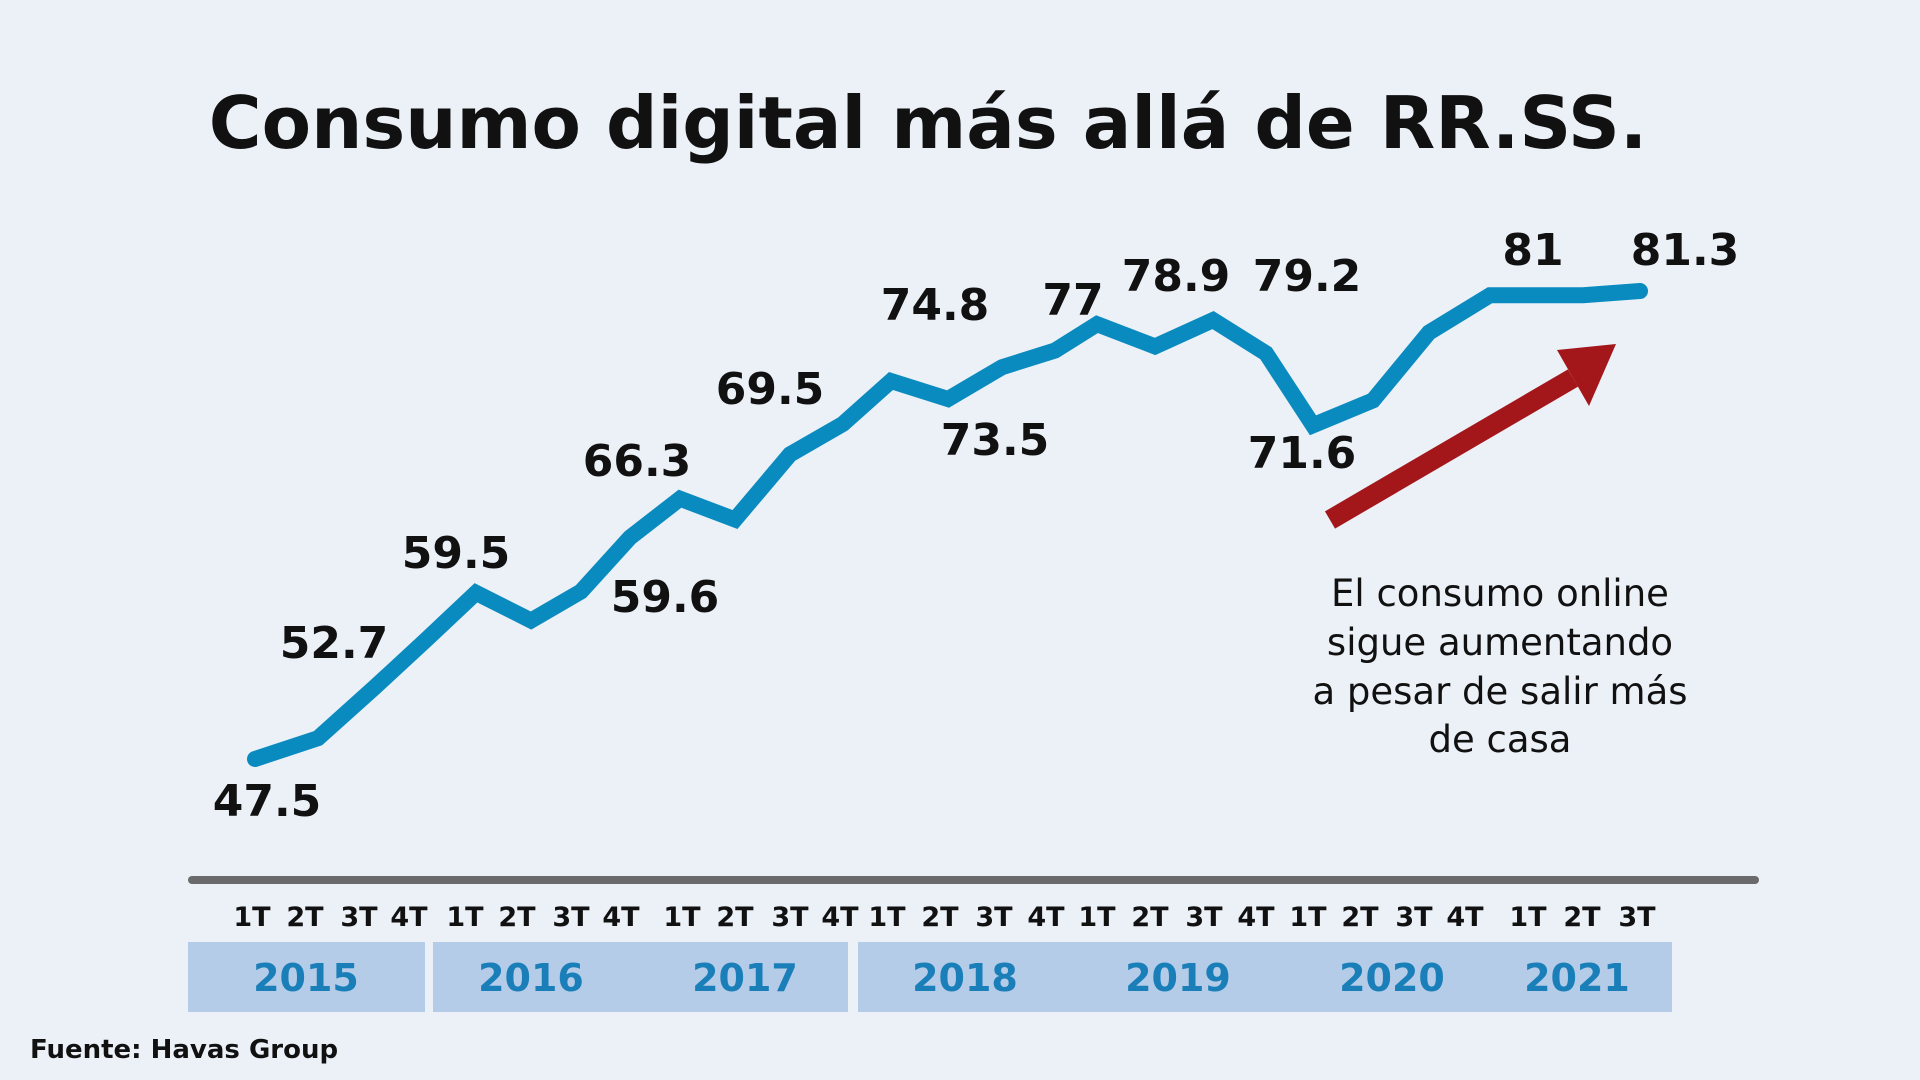 The width and height of the screenshot is (1920, 1080). What do you see at coordinates (1150, 917) in the screenshot?
I see `quarter-label-17: 2T` at bounding box center [1150, 917].